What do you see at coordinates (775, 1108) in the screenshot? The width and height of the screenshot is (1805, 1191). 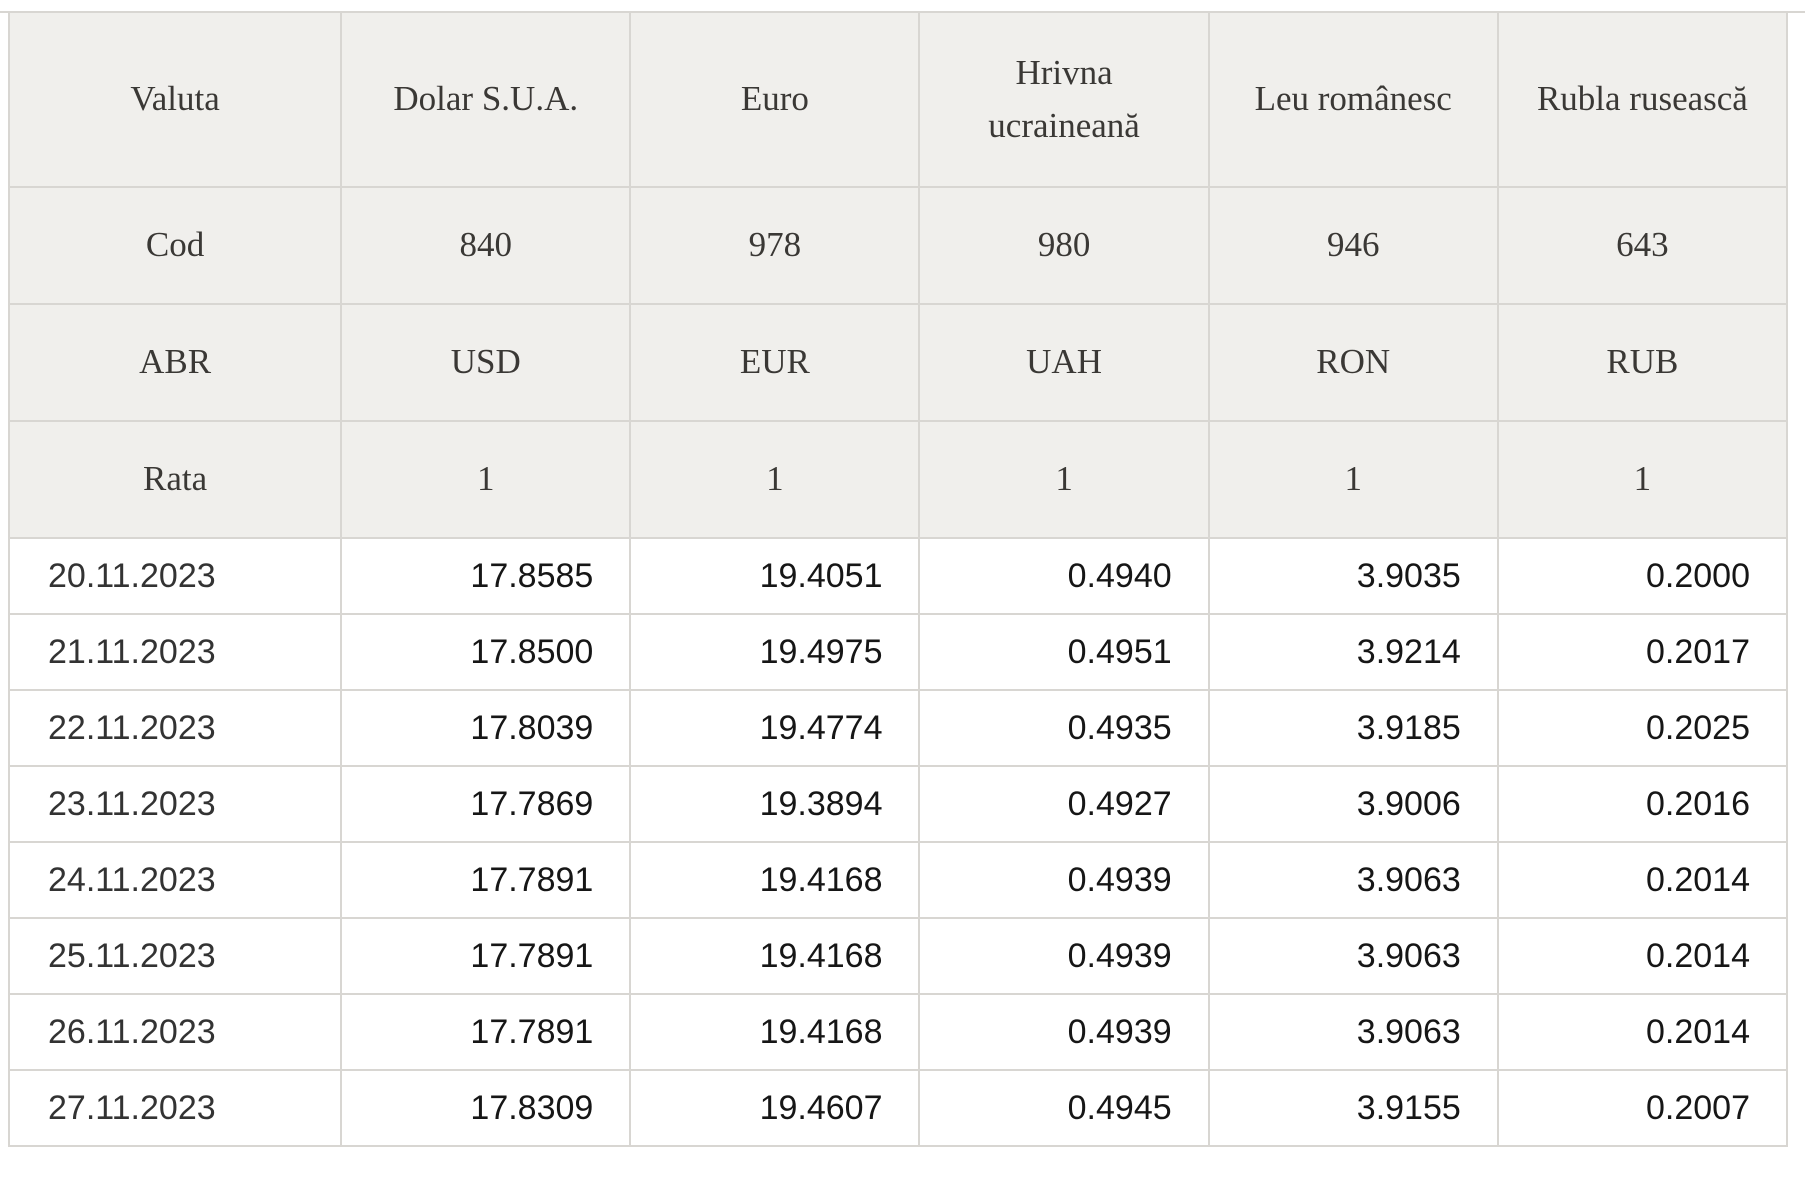 I see `rate-eur: 19.4607` at bounding box center [775, 1108].